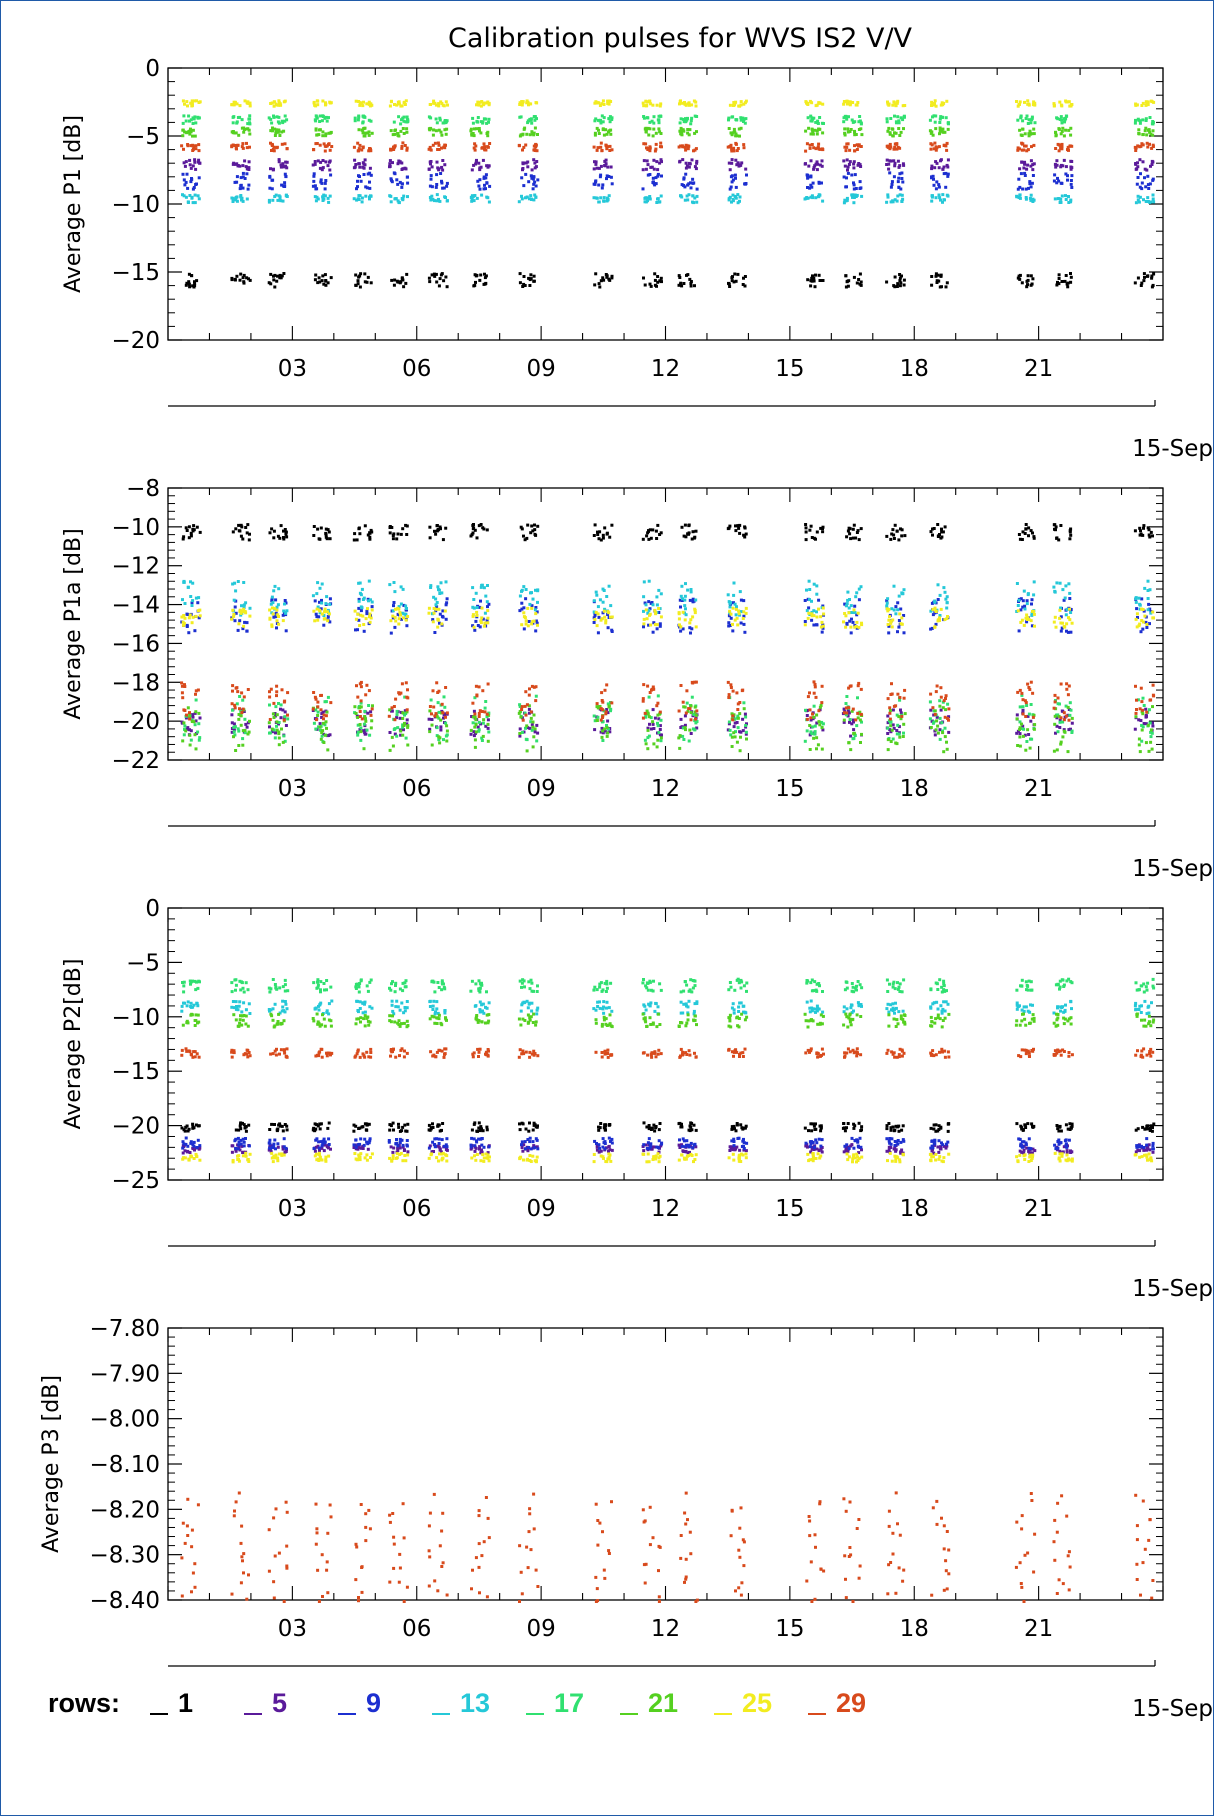 Image resolution: width=1214 pixels, height=1816 pixels. What do you see at coordinates (1172, 1289) in the screenshot?
I see `date-axis-label: 15-Sep` at bounding box center [1172, 1289].